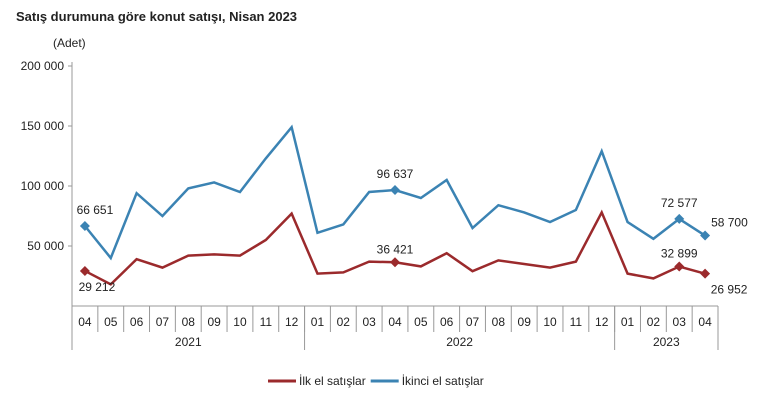 This screenshot has width=770, height=409. I want to click on data-label: 26 952, so click(729, 290).